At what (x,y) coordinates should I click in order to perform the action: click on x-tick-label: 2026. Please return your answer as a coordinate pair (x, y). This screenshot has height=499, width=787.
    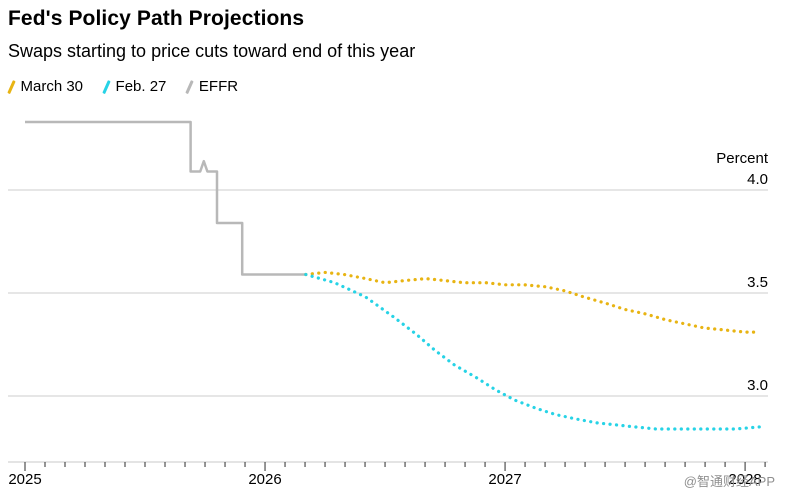
    Looking at the image, I should click on (264, 479).